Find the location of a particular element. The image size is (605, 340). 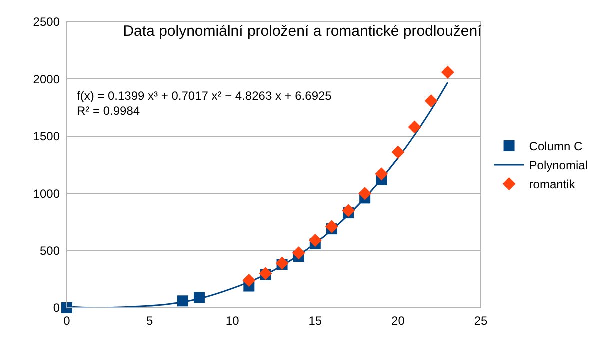

x-tick-label: 5 is located at coordinates (150, 321).